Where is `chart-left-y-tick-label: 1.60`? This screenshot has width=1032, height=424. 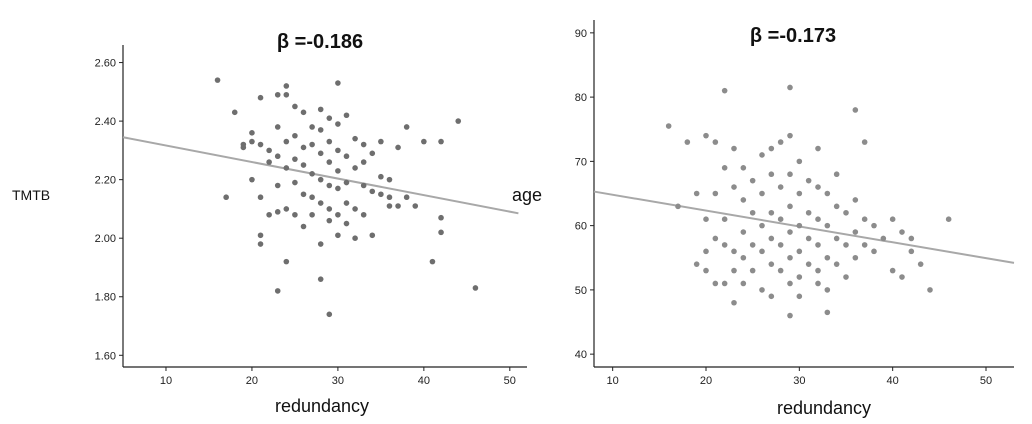
chart-left-y-tick-label: 1.60 is located at coordinates (105, 356).